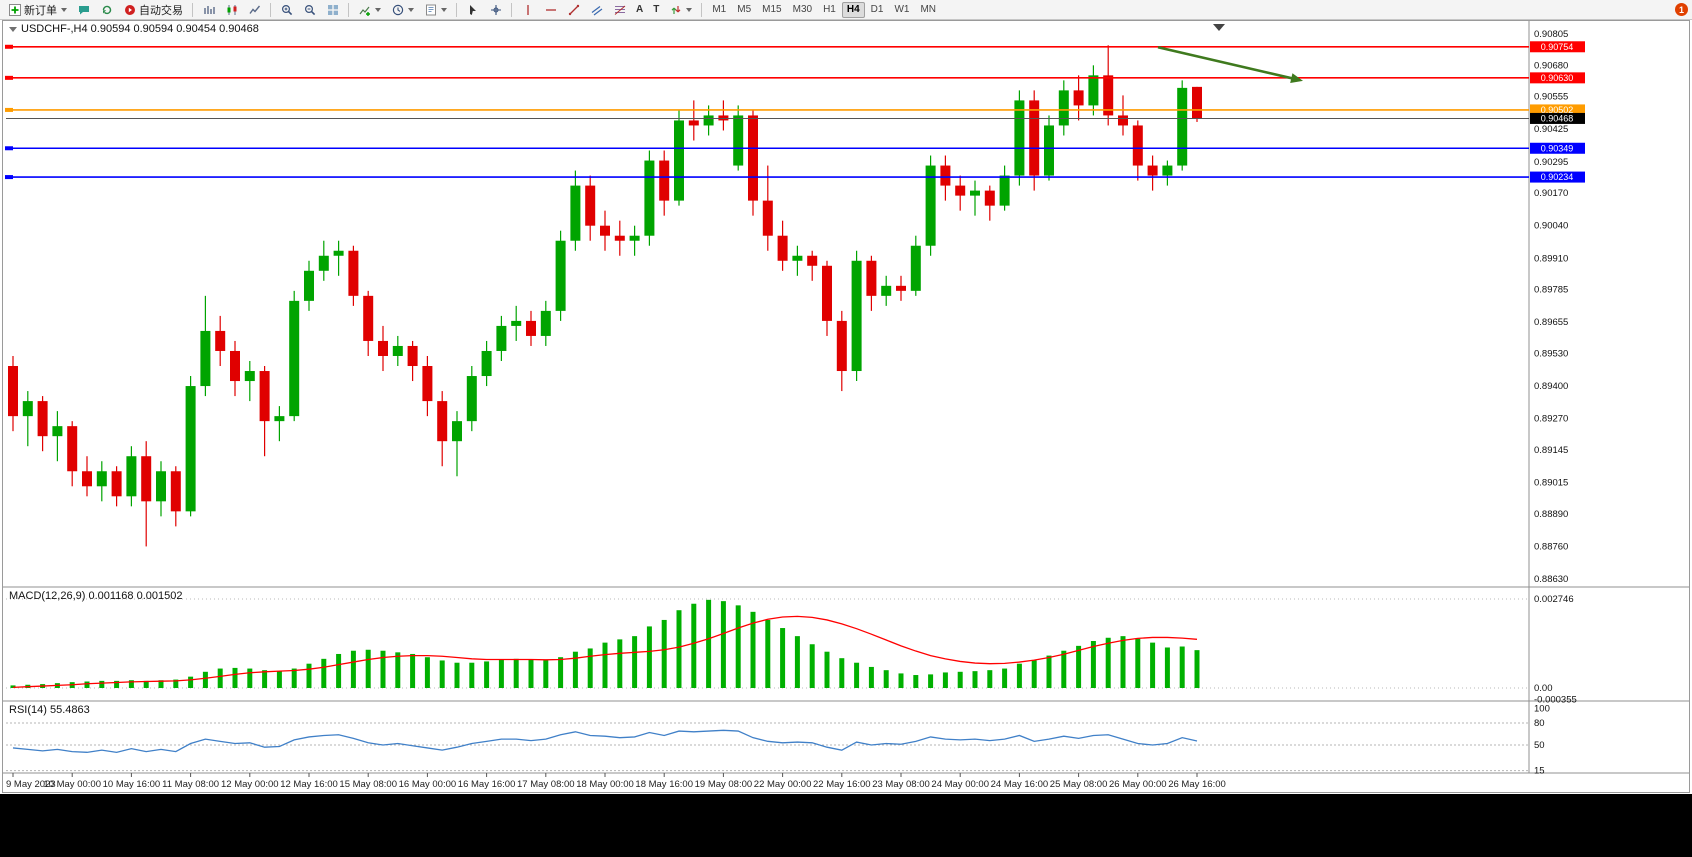  I want to click on trendline-icon, so click(573, 9).